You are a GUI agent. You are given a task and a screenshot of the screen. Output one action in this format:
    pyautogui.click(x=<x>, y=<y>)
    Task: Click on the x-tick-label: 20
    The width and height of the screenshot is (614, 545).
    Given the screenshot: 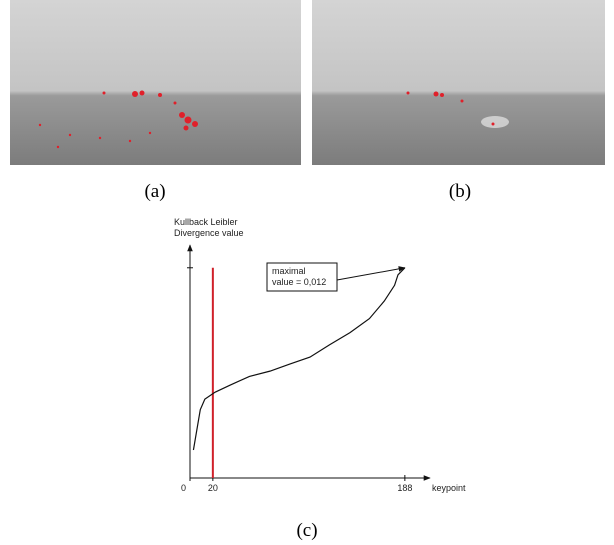 What is the action you would take?
    pyautogui.click(x=213, y=488)
    